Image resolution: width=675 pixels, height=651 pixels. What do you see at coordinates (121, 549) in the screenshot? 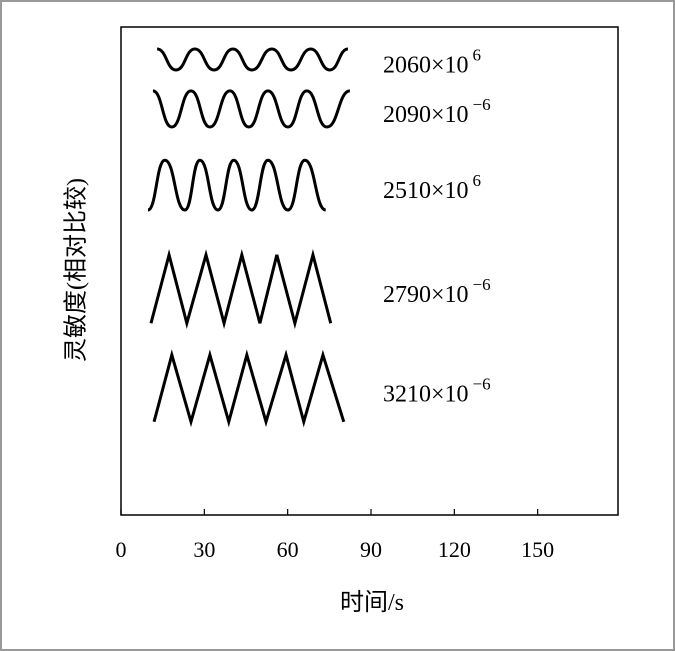
I see `x-tick-label: 0` at bounding box center [121, 549].